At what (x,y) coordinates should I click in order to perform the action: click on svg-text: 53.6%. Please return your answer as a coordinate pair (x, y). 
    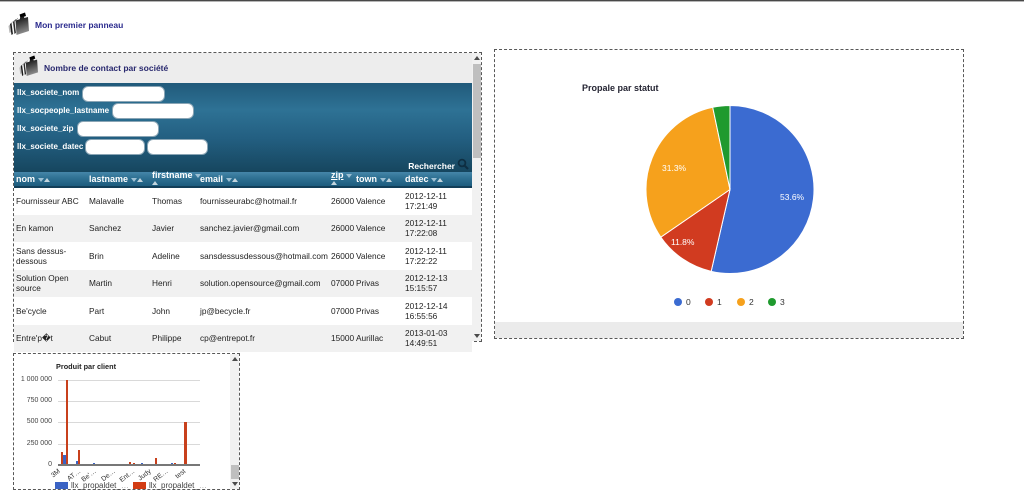
    Looking at the image, I should click on (792, 197).